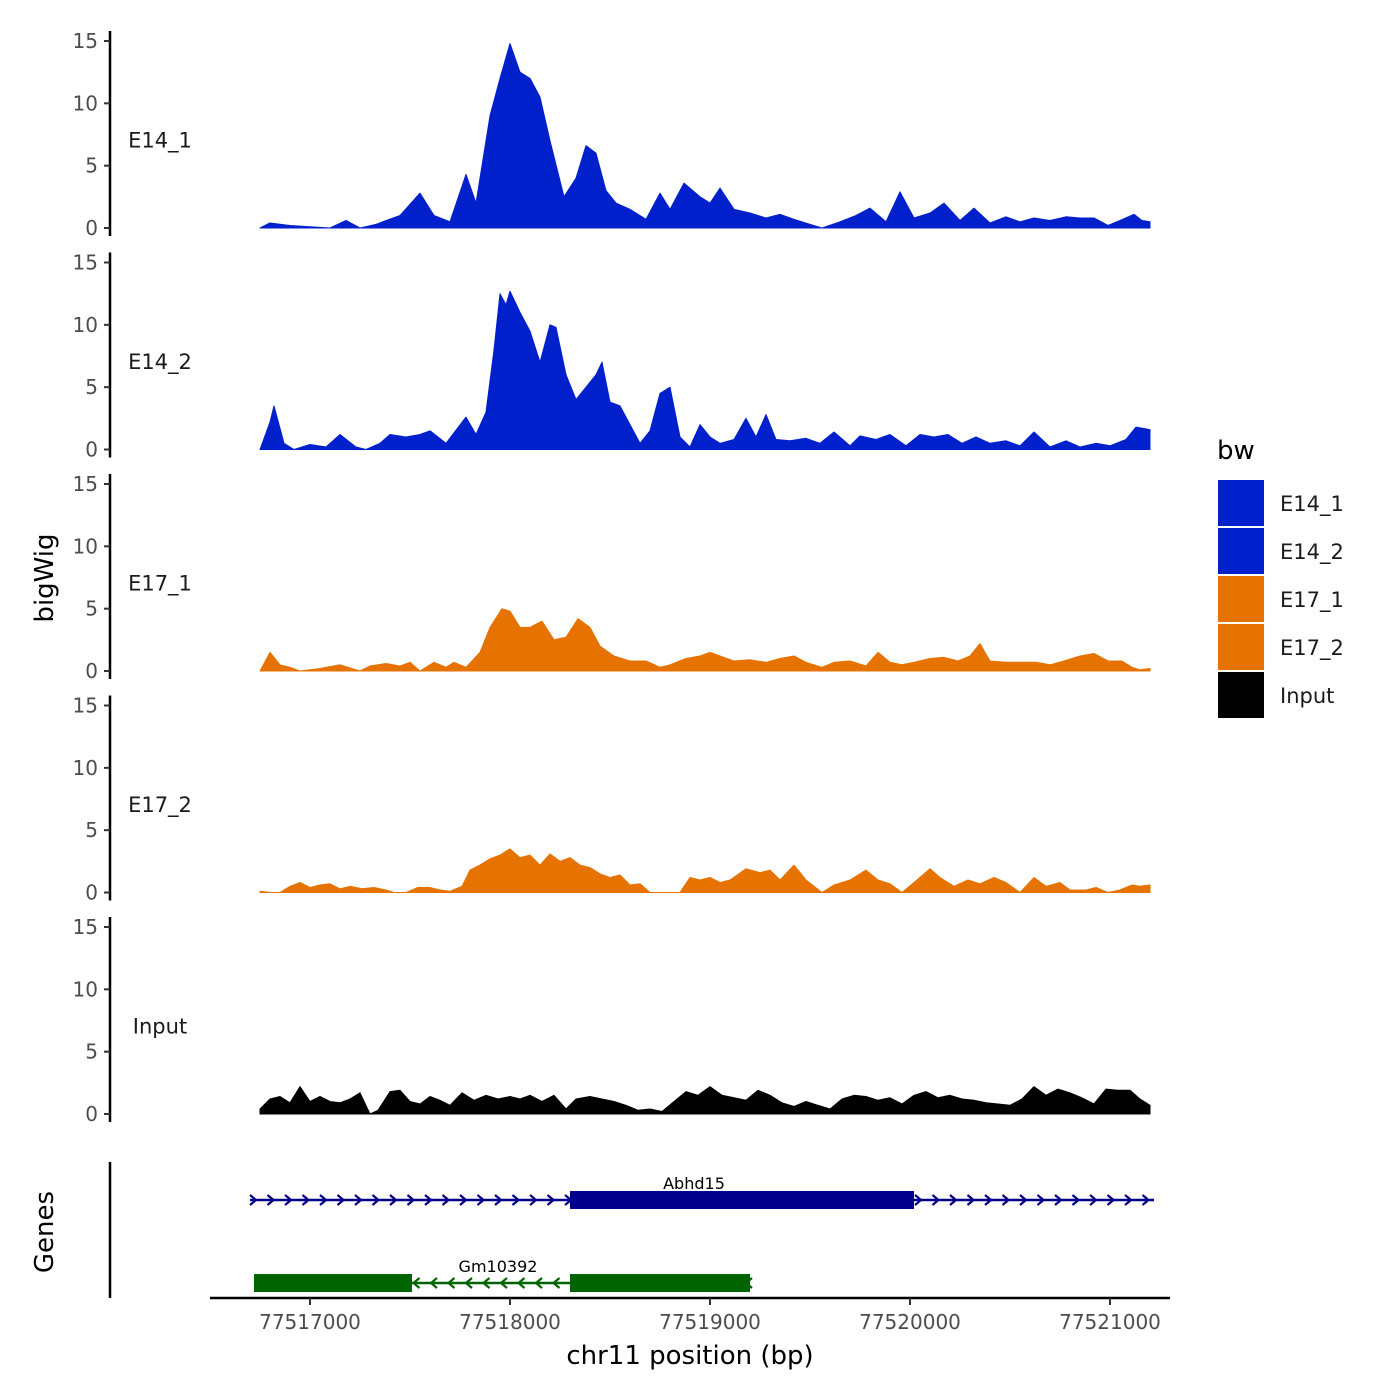 This screenshot has width=1400, height=1400. I want to click on track-e14_1: 0 5 10 15 E14_1, so click(612, 134).